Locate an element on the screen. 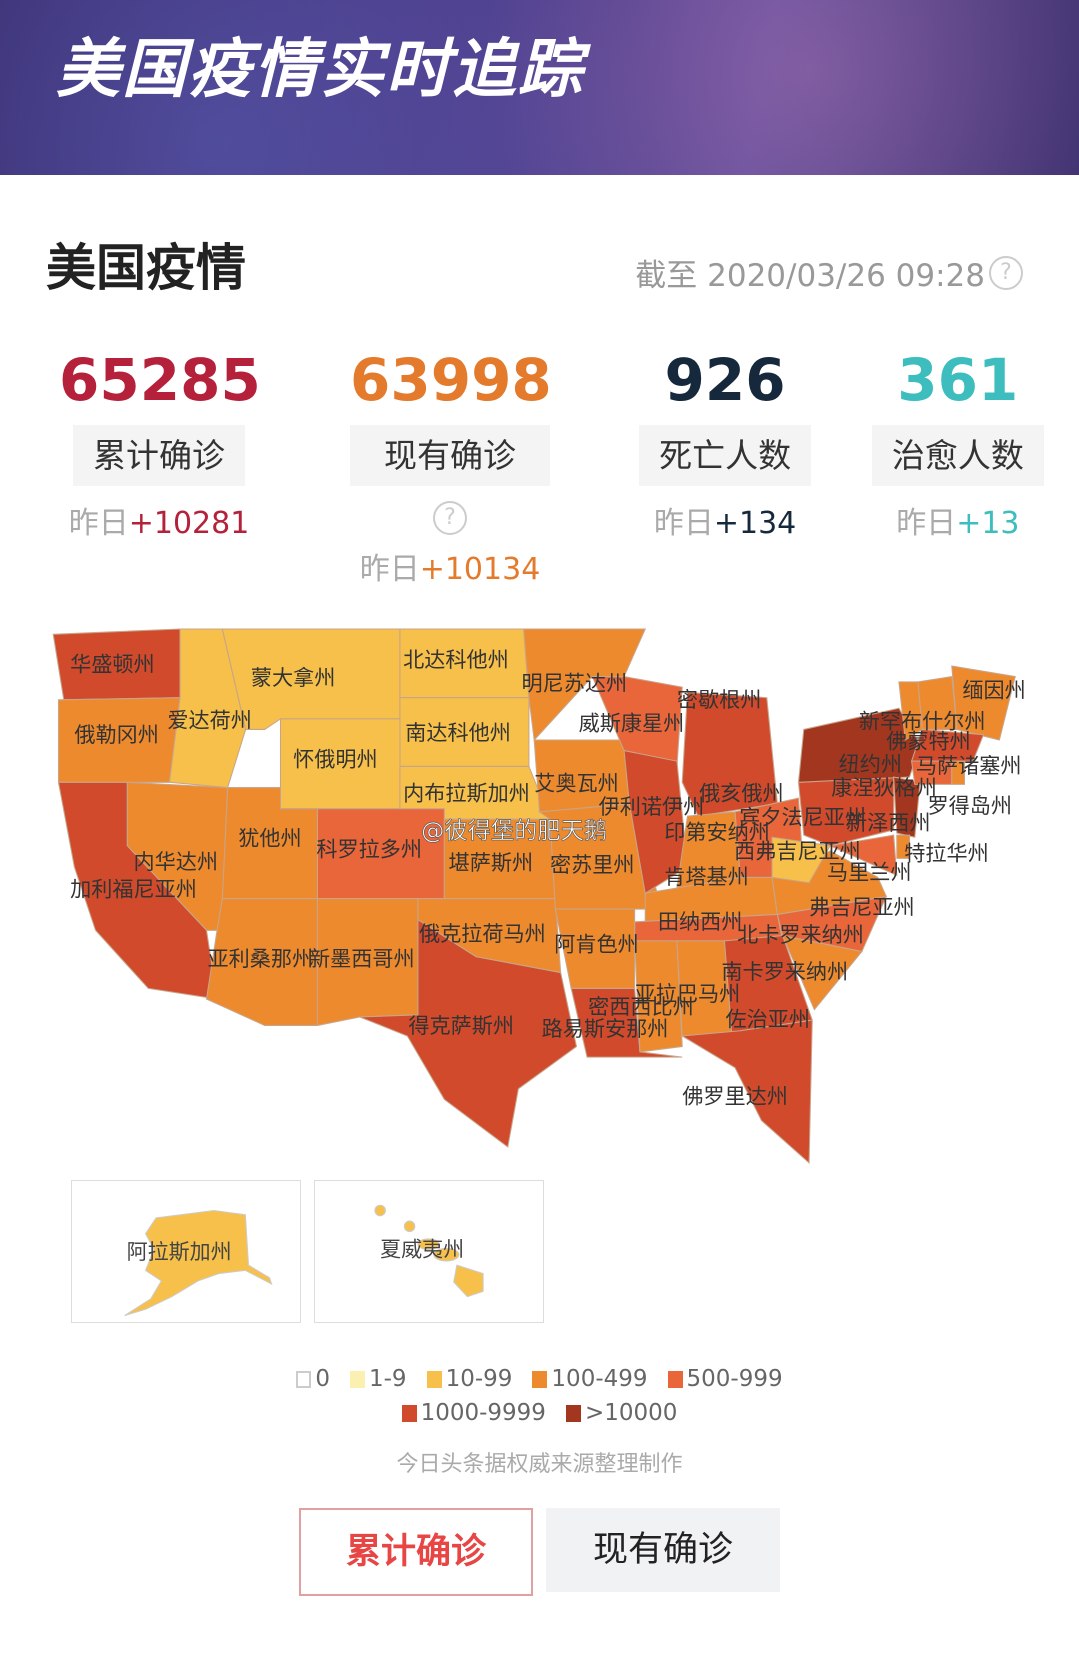 This screenshot has width=1079, height=1659. state-label: 新墨西哥州 is located at coordinates (362, 958).